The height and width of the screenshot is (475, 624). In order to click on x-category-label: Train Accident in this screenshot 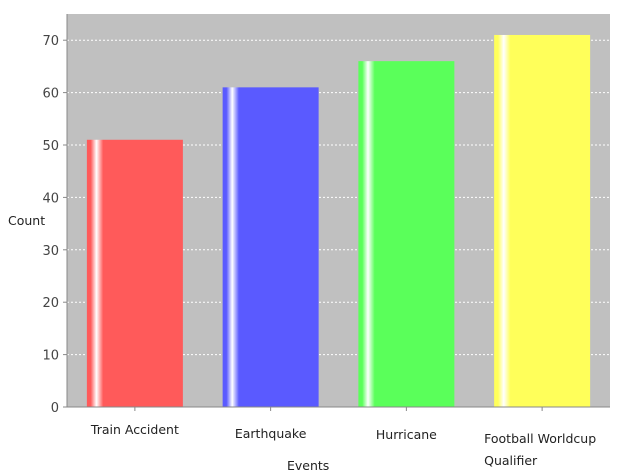, I will do `click(134, 429)`.